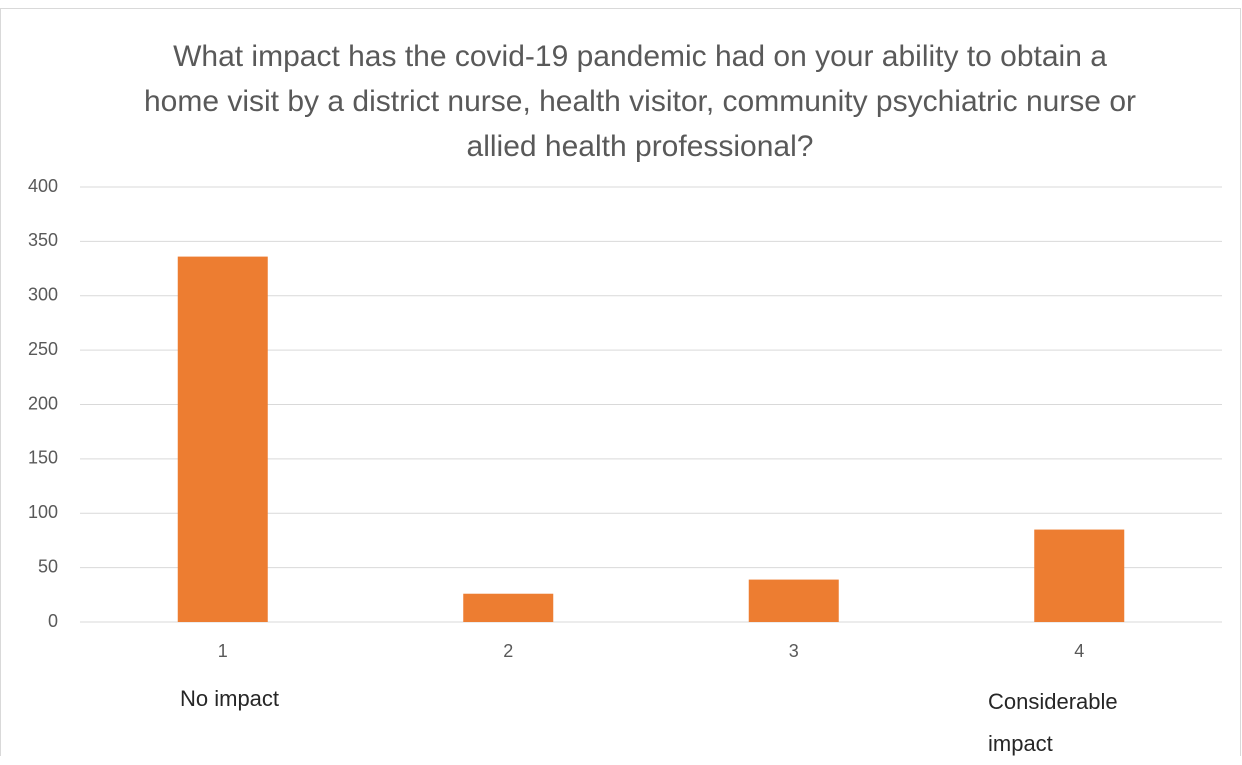 The height and width of the screenshot is (765, 1242). Describe the element at coordinates (508, 651) in the screenshot. I see `x-tick-label: 2` at that location.